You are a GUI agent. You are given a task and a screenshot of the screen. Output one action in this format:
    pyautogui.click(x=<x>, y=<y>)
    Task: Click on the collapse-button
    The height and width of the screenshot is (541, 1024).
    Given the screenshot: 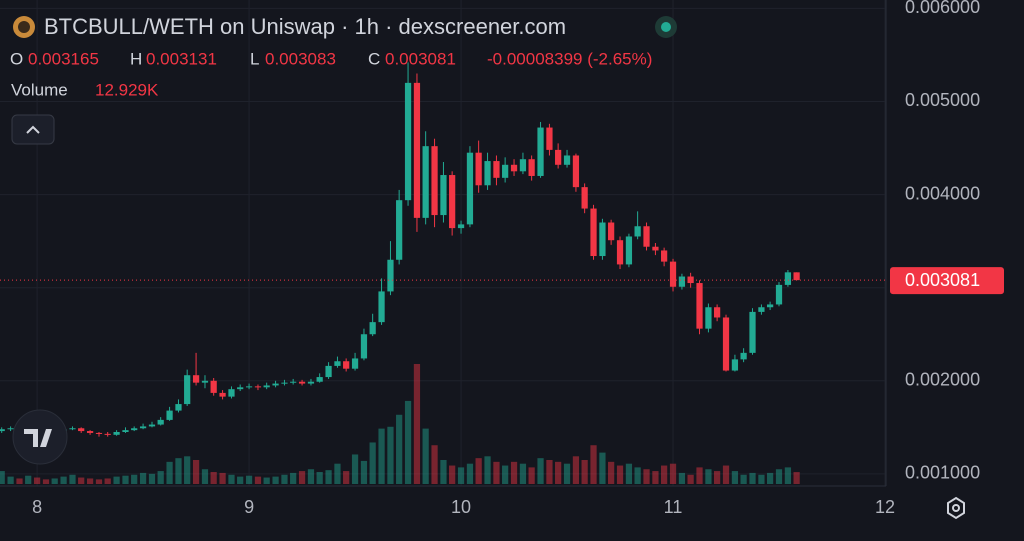 What is the action you would take?
    pyautogui.click(x=33, y=129)
    